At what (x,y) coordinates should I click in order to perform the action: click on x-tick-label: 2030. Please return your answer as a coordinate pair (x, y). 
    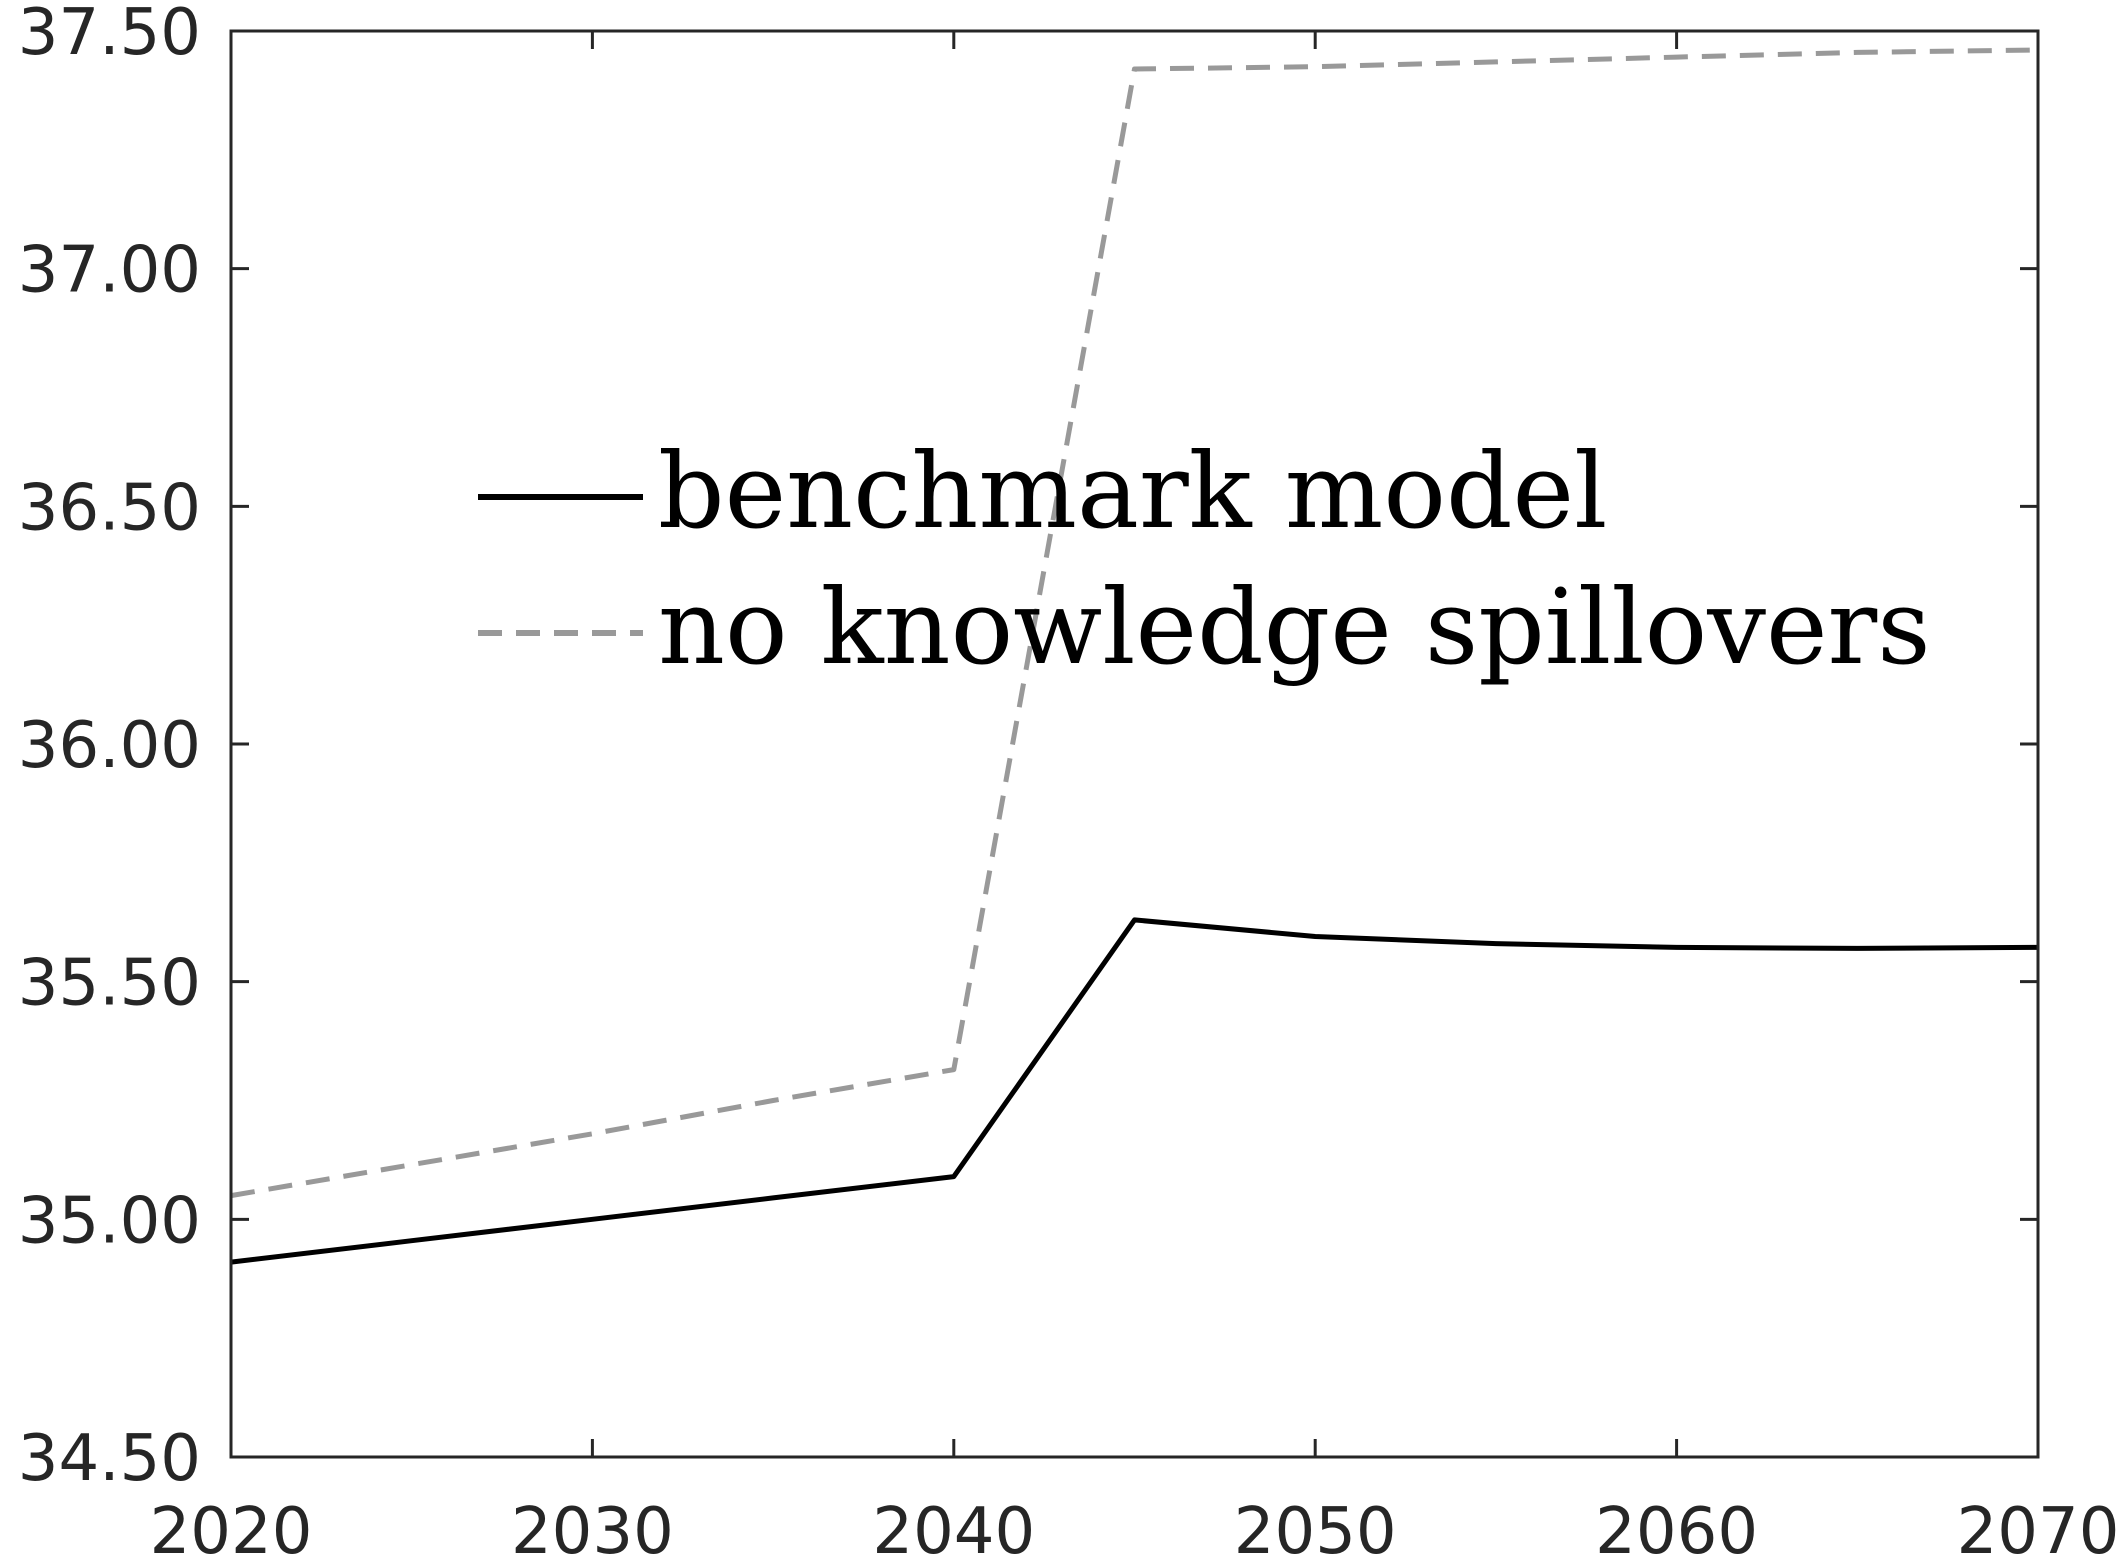
    Looking at the image, I should click on (592, 1524).